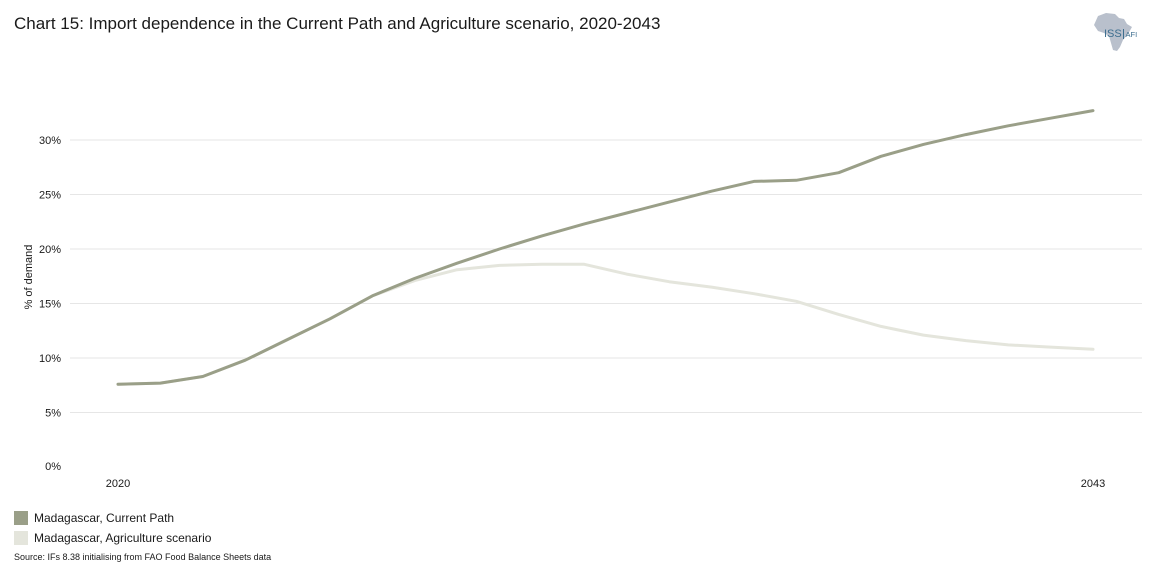 Image resolution: width=1154 pixels, height=583 pixels. What do you see at coordinates (21, 538) in the screenshot?
I see `legend-swatch-agriculture` at bounding box center [21, 538].